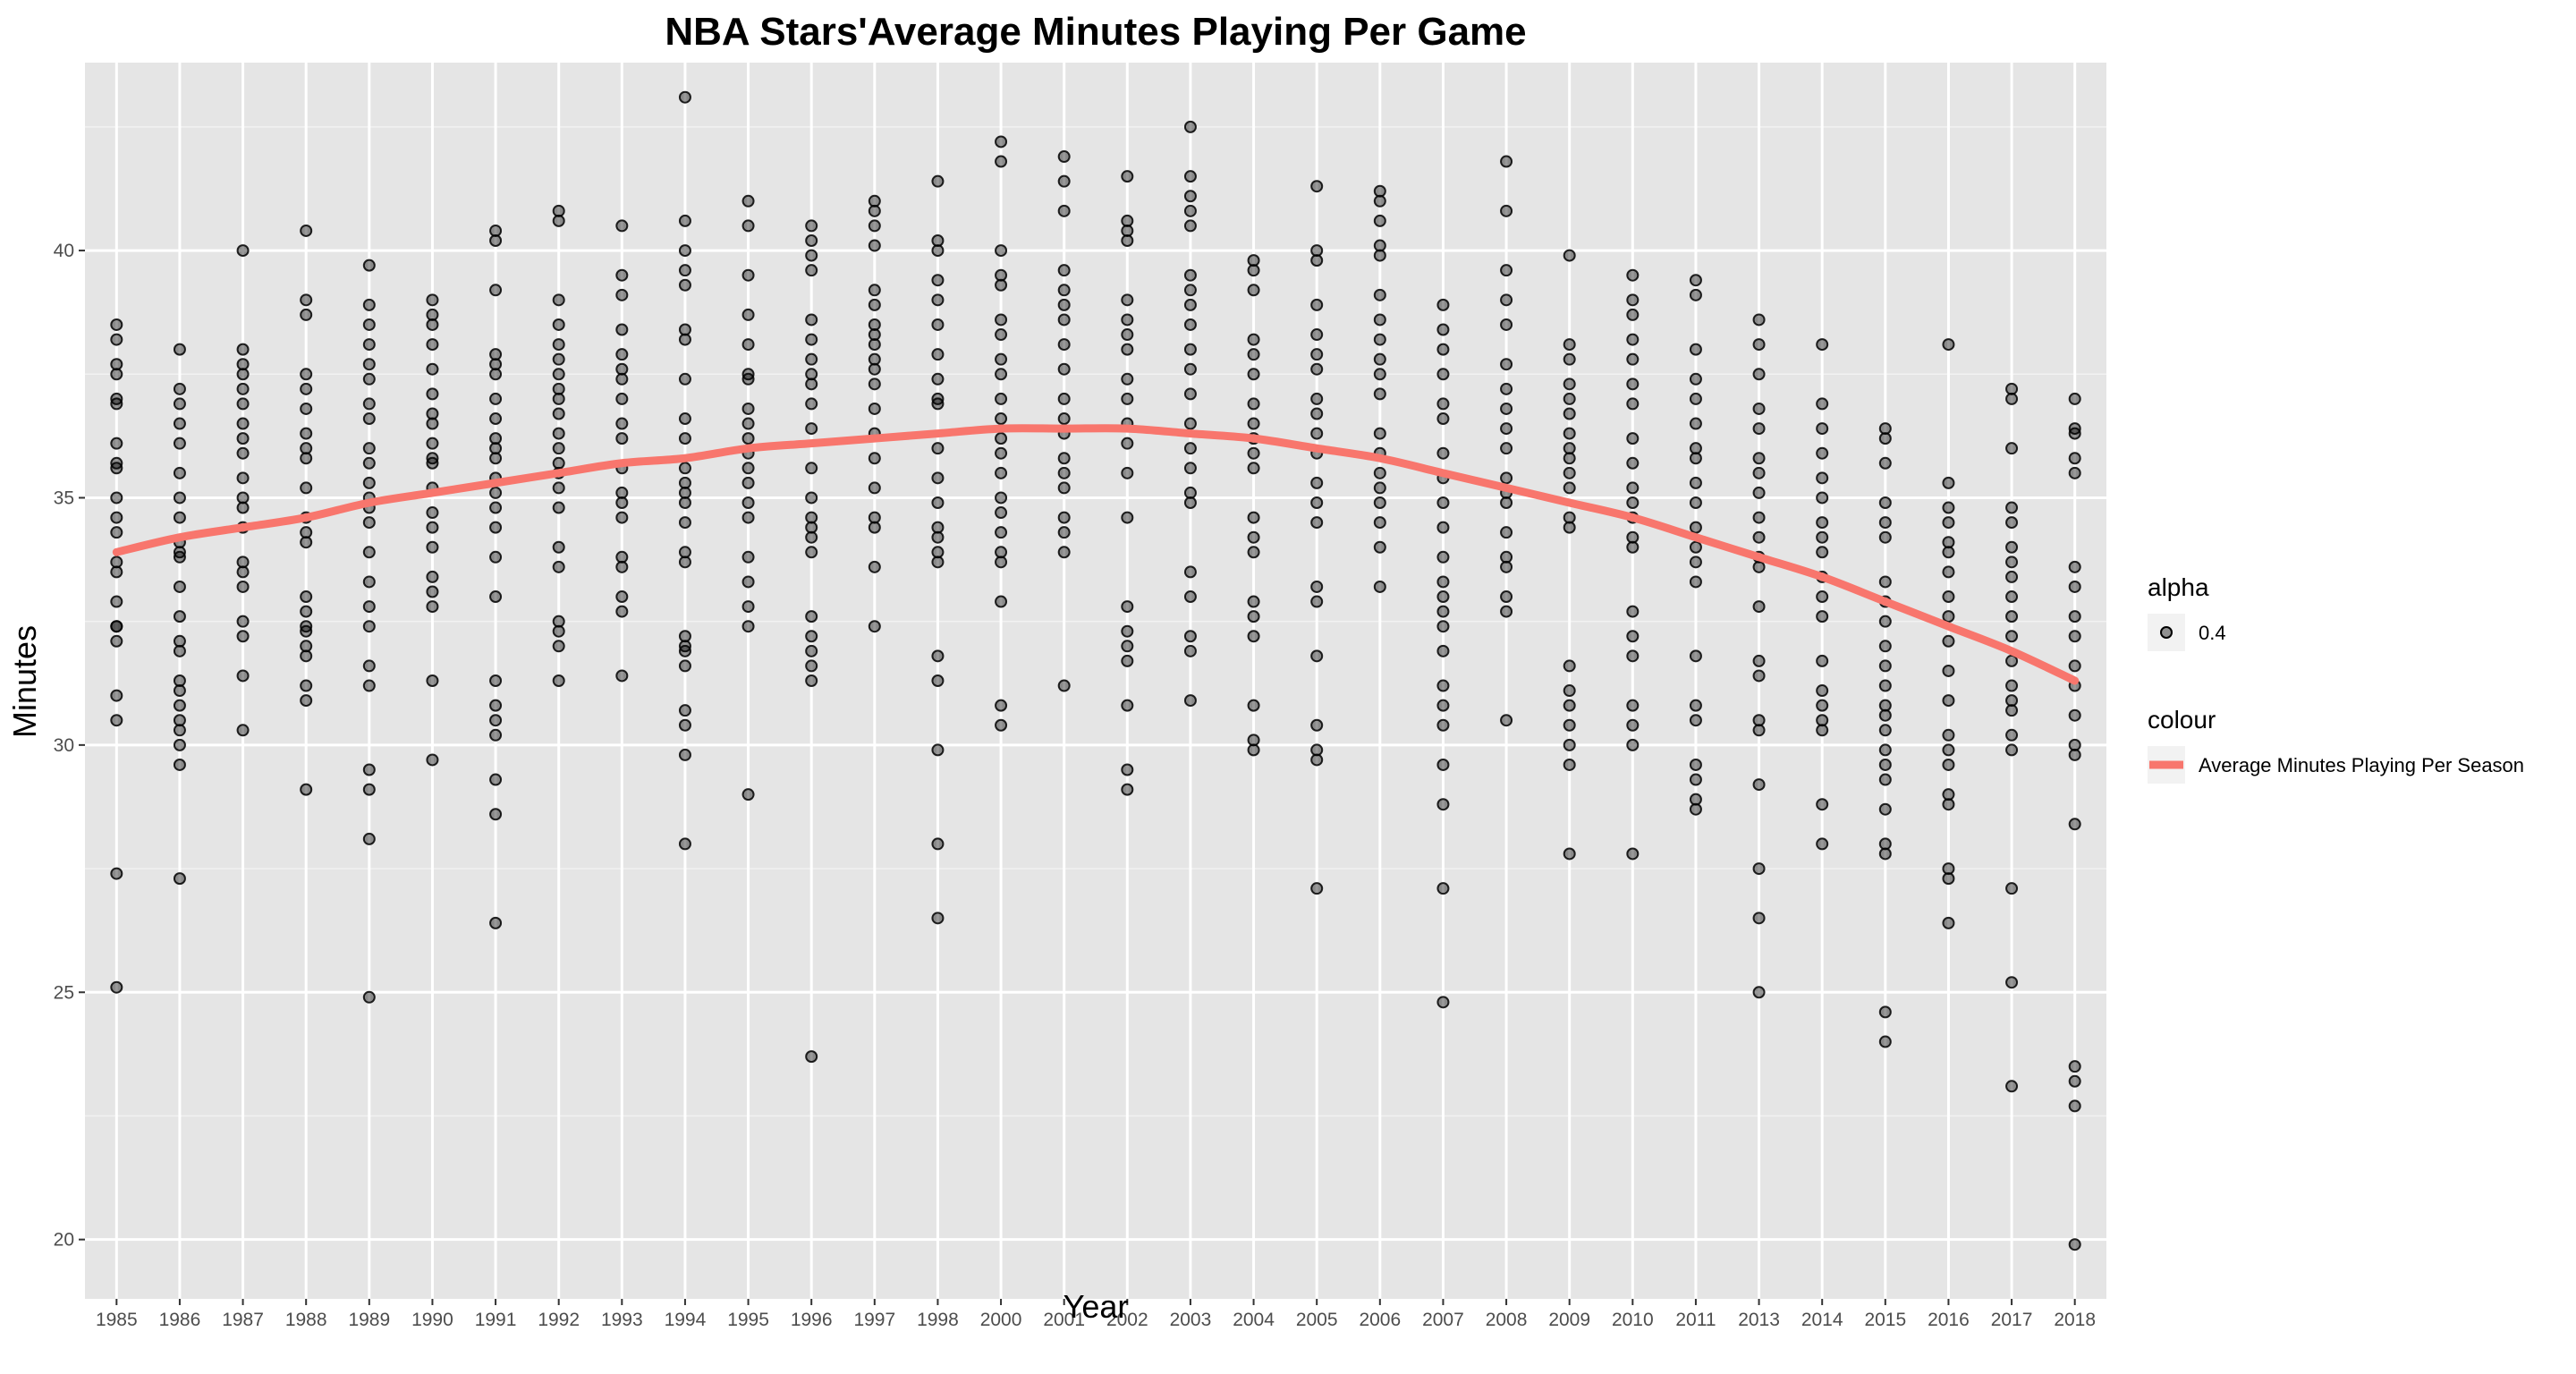 The width and height of the screenshot is (2576, 1374). I want to click on y-axis-title: Minutes, so click(24, 681).